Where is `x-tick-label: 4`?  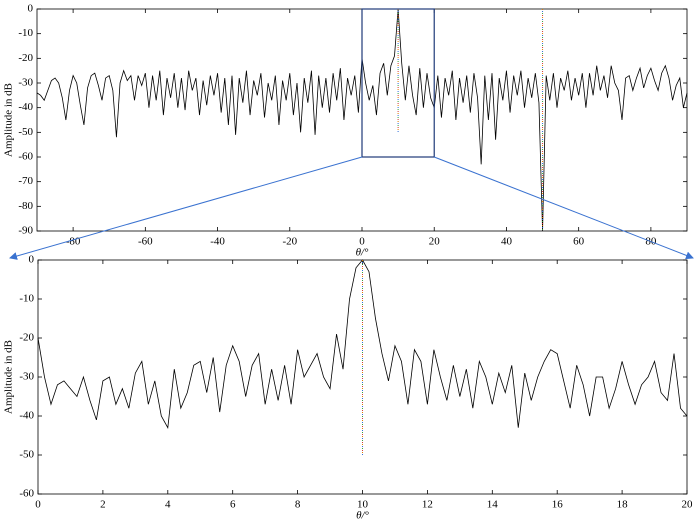
x-tick-label: 4 is located at coordinates (168, 505).